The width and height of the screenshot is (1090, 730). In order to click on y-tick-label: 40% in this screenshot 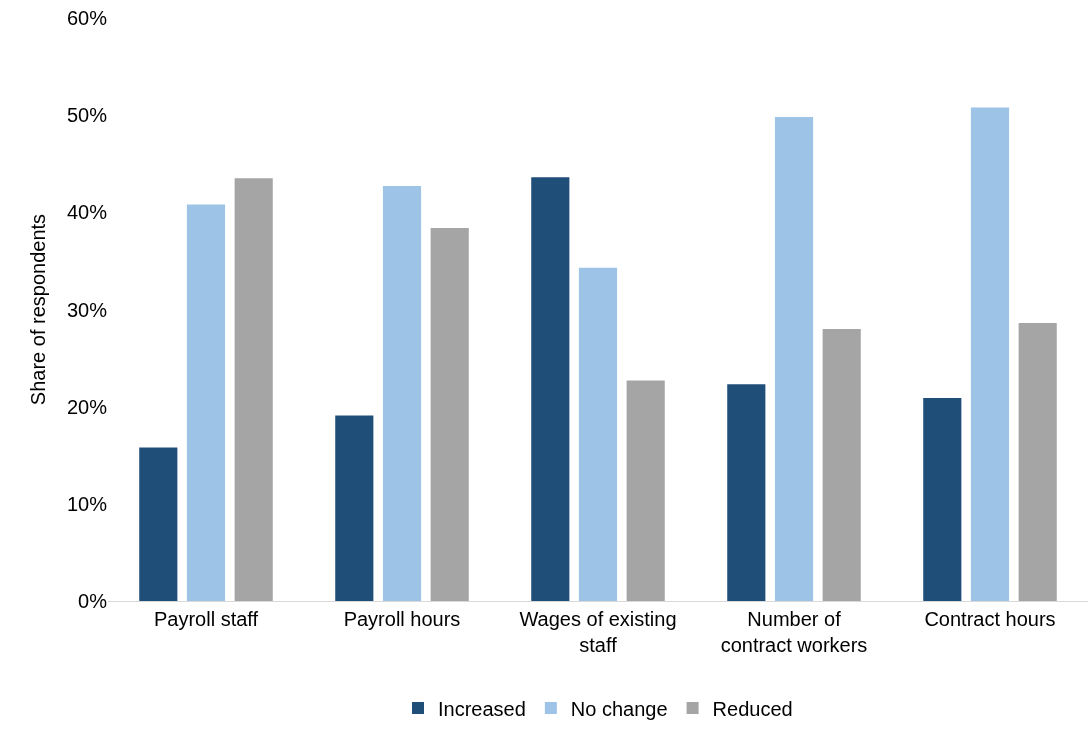, I will do `click(87, 212)`.